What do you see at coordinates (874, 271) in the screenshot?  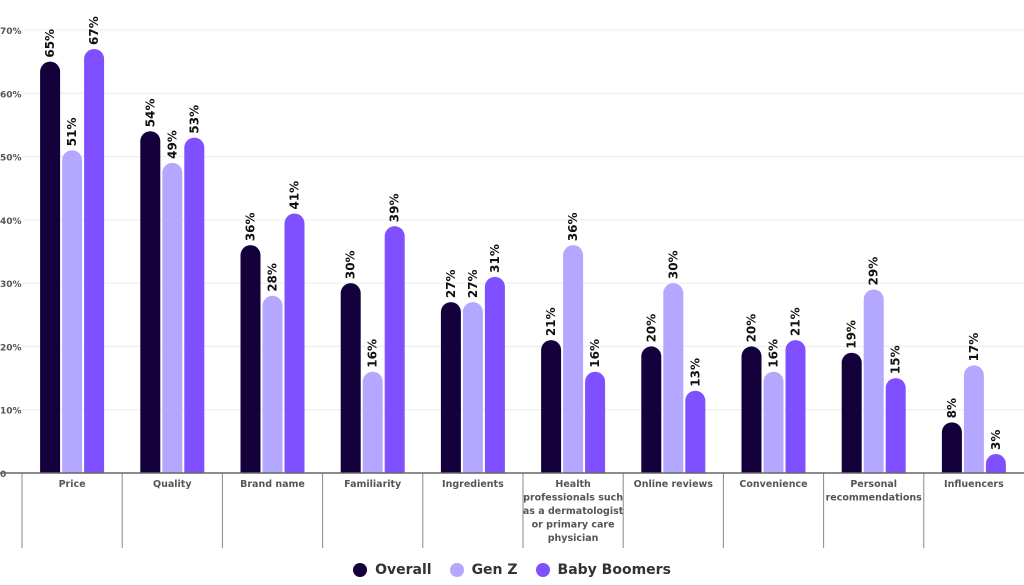 I see `data-label: 29%` at bounding box center [874, 271].